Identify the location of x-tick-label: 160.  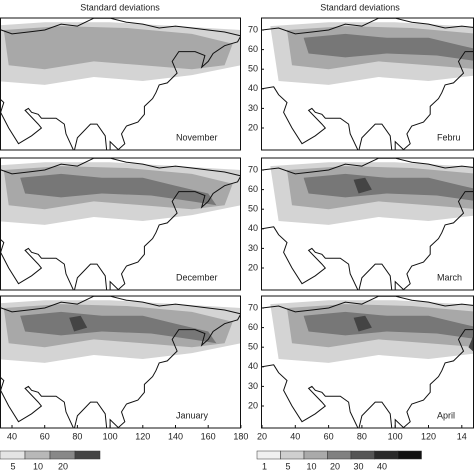
(208, 436).